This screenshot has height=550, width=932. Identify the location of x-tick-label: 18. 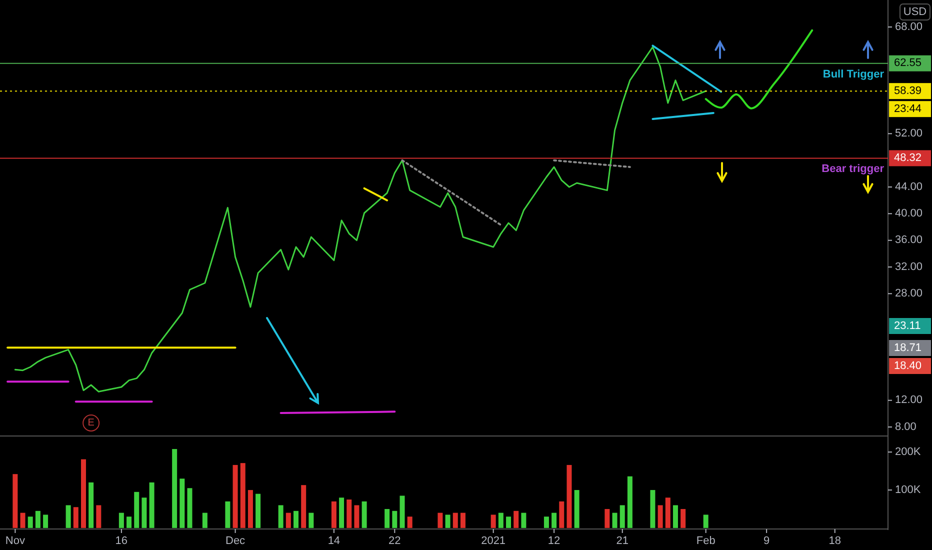
(834, 541).